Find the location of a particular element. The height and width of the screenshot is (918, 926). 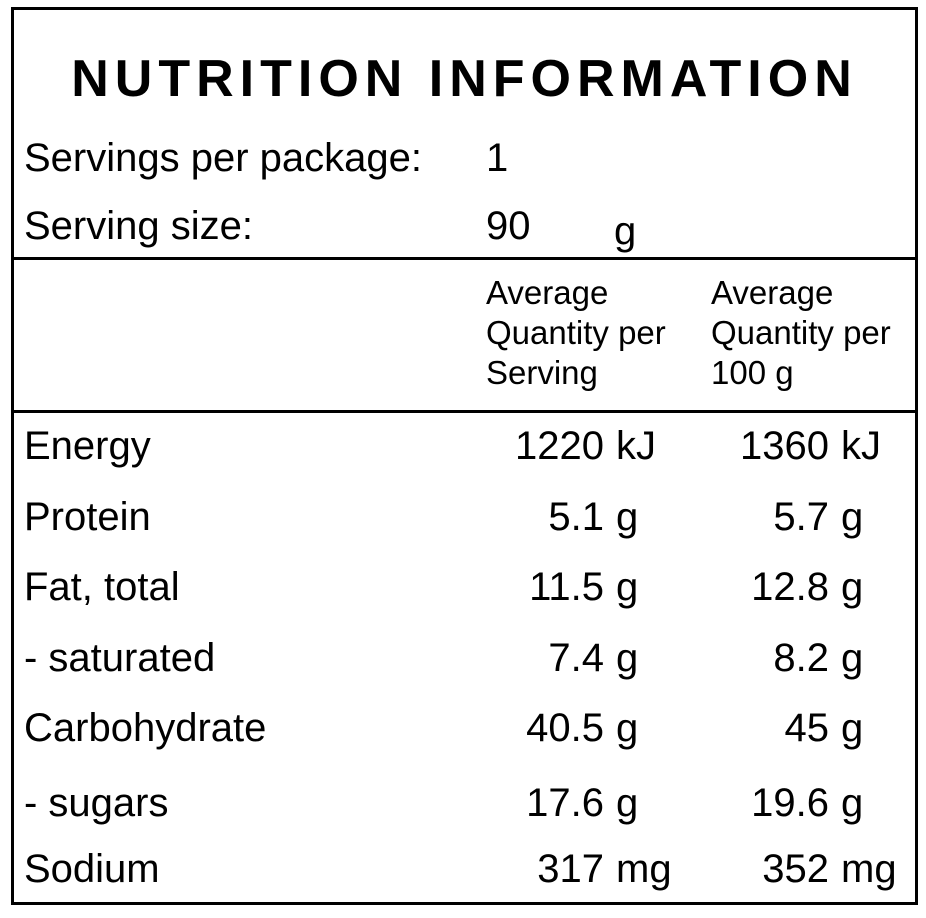

serving-size-unit: g is located at coordinates (625, 231).